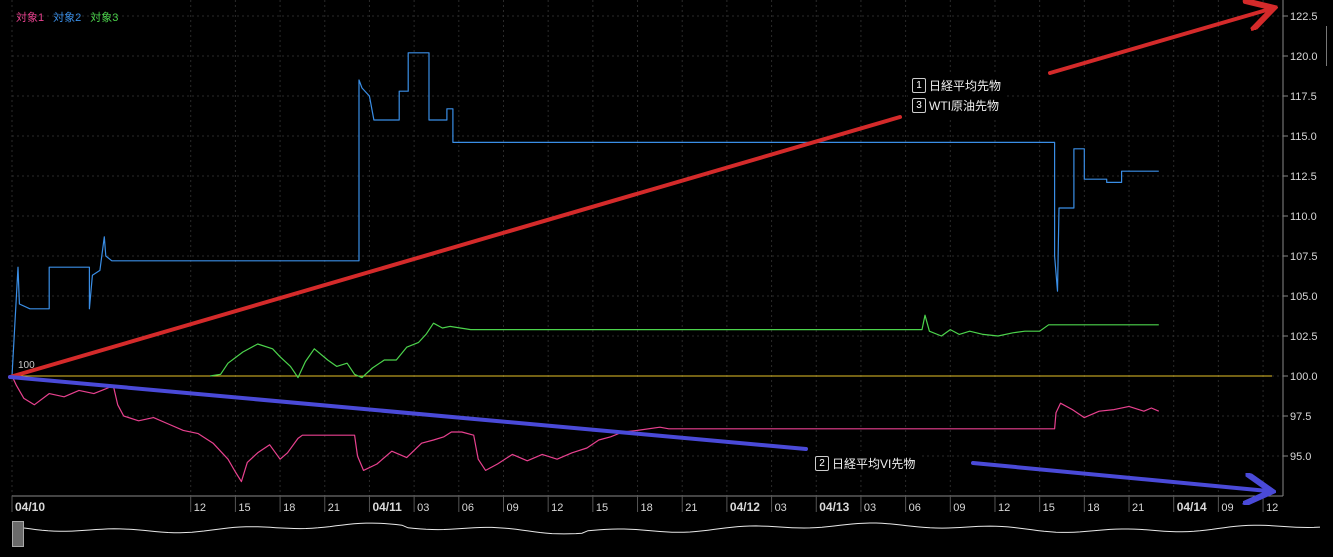 This screenshot has width=1333, height=557. I want to click on annotation-box-top: 1 日経平均先物 3 WTI原油先物, so click(957, 95).